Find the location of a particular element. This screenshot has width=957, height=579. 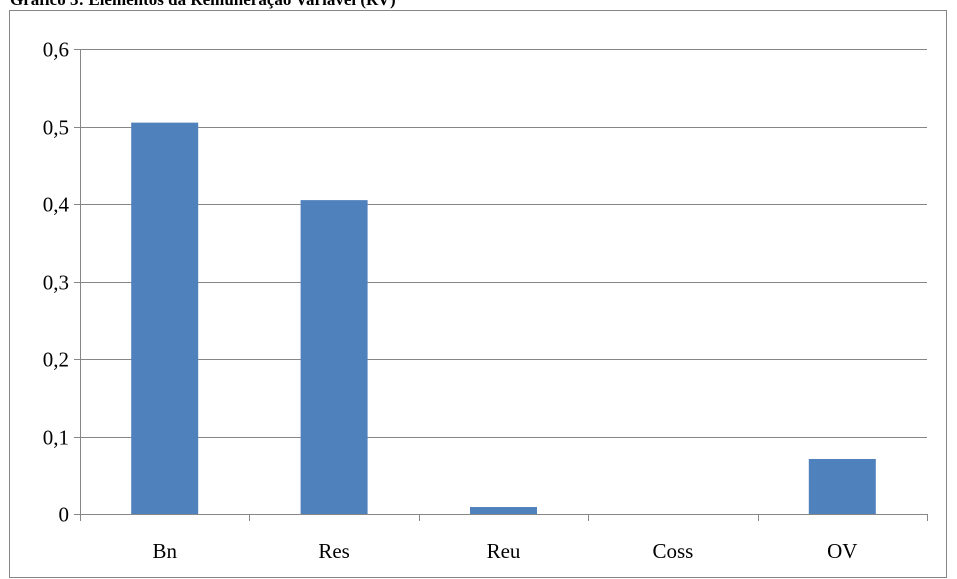

bar-reu is located at coordinates (503, 510).